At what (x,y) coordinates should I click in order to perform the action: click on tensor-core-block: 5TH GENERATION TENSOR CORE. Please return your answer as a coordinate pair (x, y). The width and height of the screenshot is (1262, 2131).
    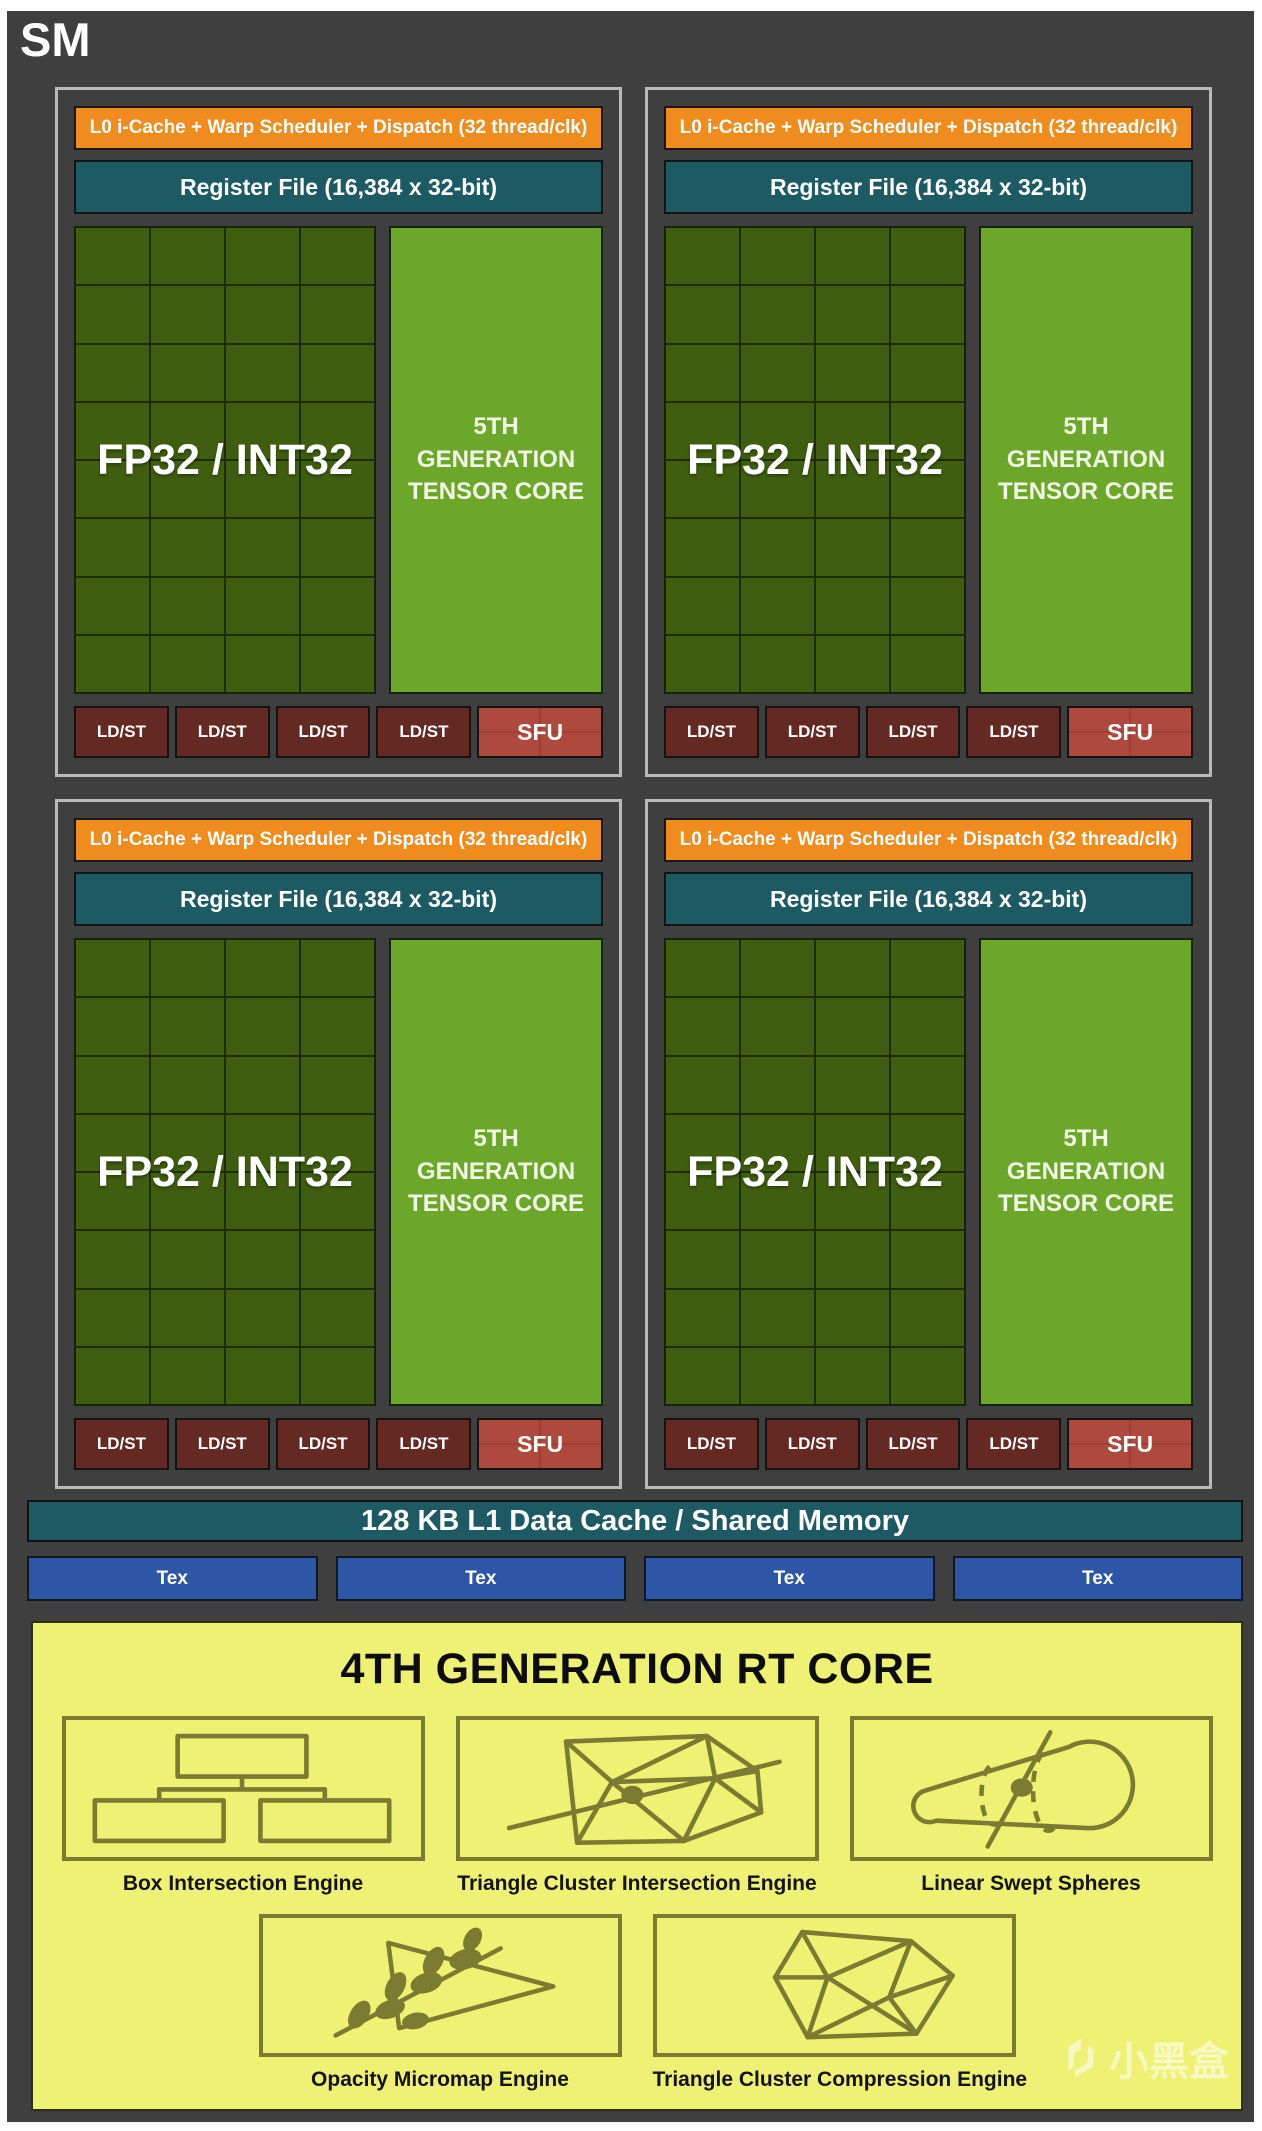
    Looking at the image, I should click on (496, 1172).